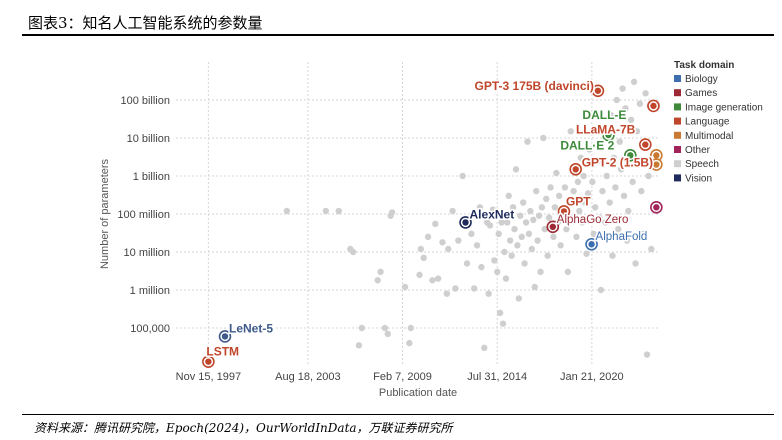 This screenshot has height=440, width=782. What do you see at coordinates (150, 329) in the screenshot?
I see `y-tick-label: 100,000` at bounding box center [150, 329].